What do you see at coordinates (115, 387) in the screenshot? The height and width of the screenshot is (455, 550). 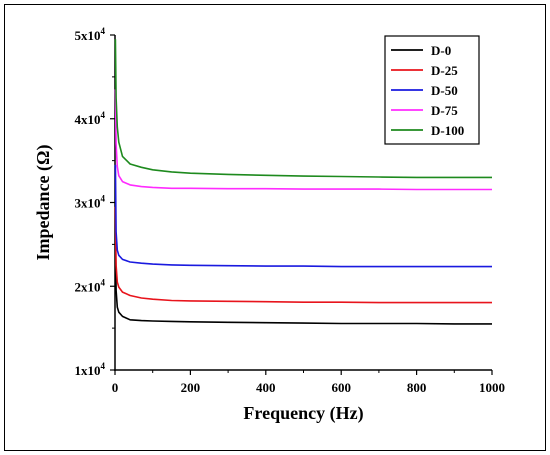 I see `x-tick-label: 0` at bounding box center [115, 387].